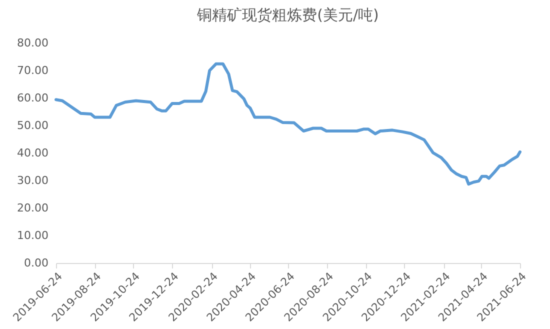 The height and width of the screenshot is (329, 550). What do you see at coordinates (32, 235) in the screenshot?
I see `y-tick-label: 10.00` at bounding box center [32, 235].